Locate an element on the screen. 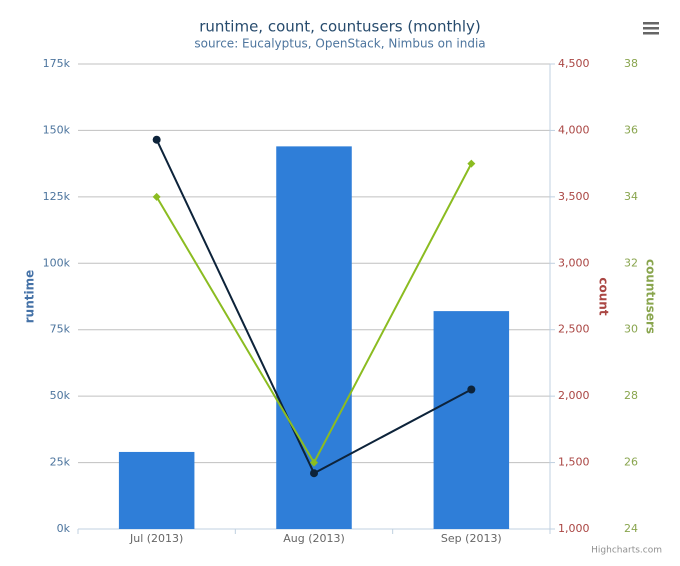  y3-tick-label: 24 is located at coordinates (631, 528).